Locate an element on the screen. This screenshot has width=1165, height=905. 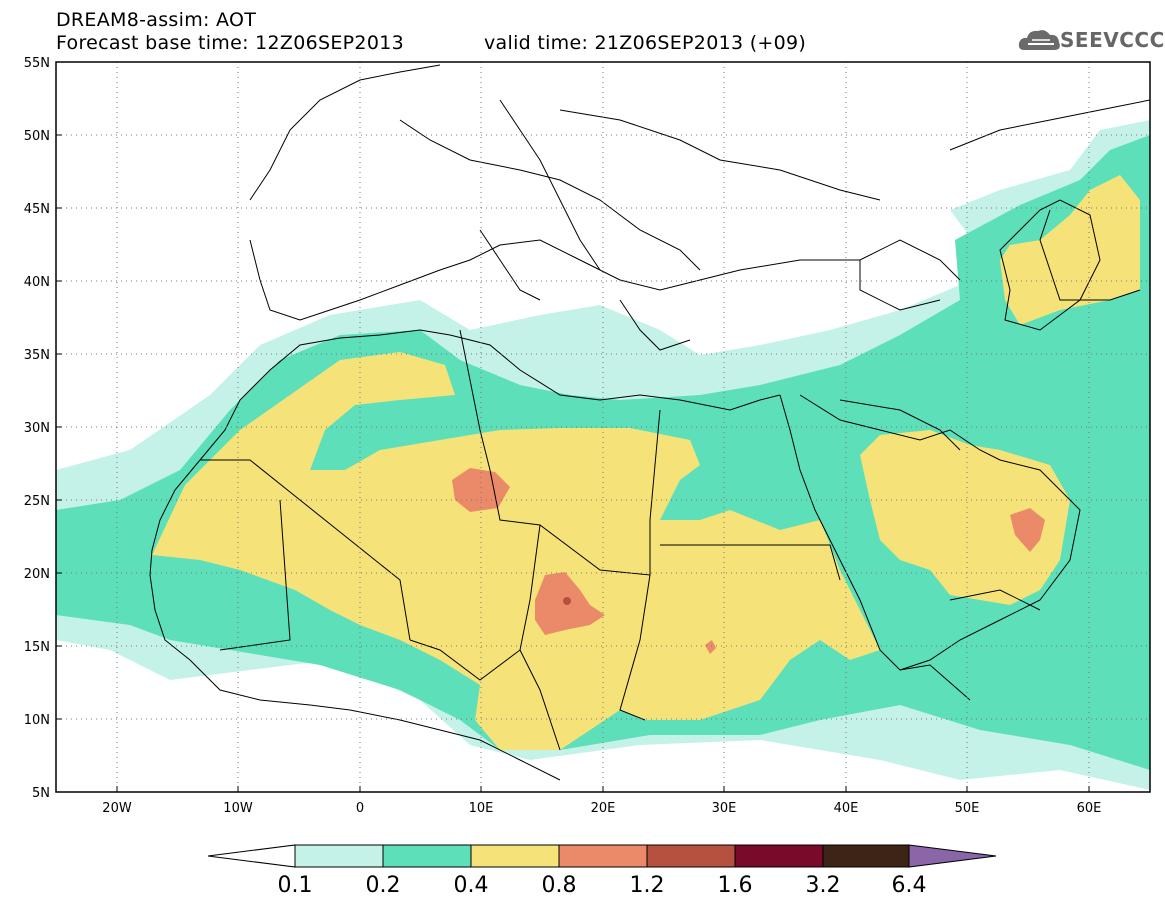
lat-tick-label: 25N is located at coordinates (37, 501).